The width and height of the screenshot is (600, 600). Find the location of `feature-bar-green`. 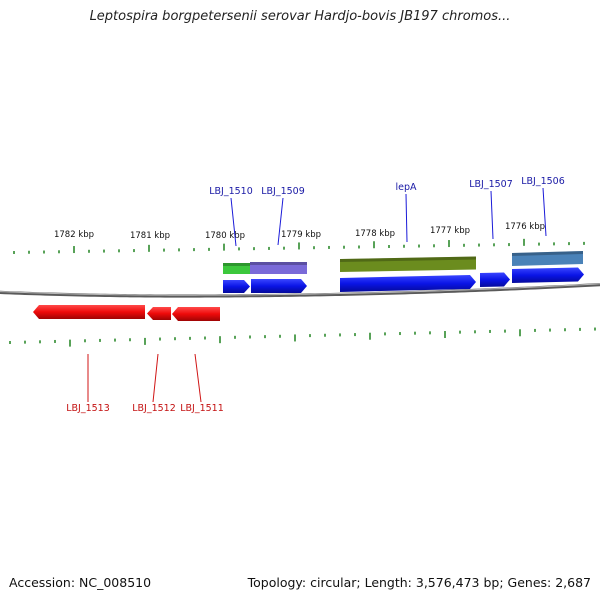

feature-bar-green is located at coordinates (236, 268).